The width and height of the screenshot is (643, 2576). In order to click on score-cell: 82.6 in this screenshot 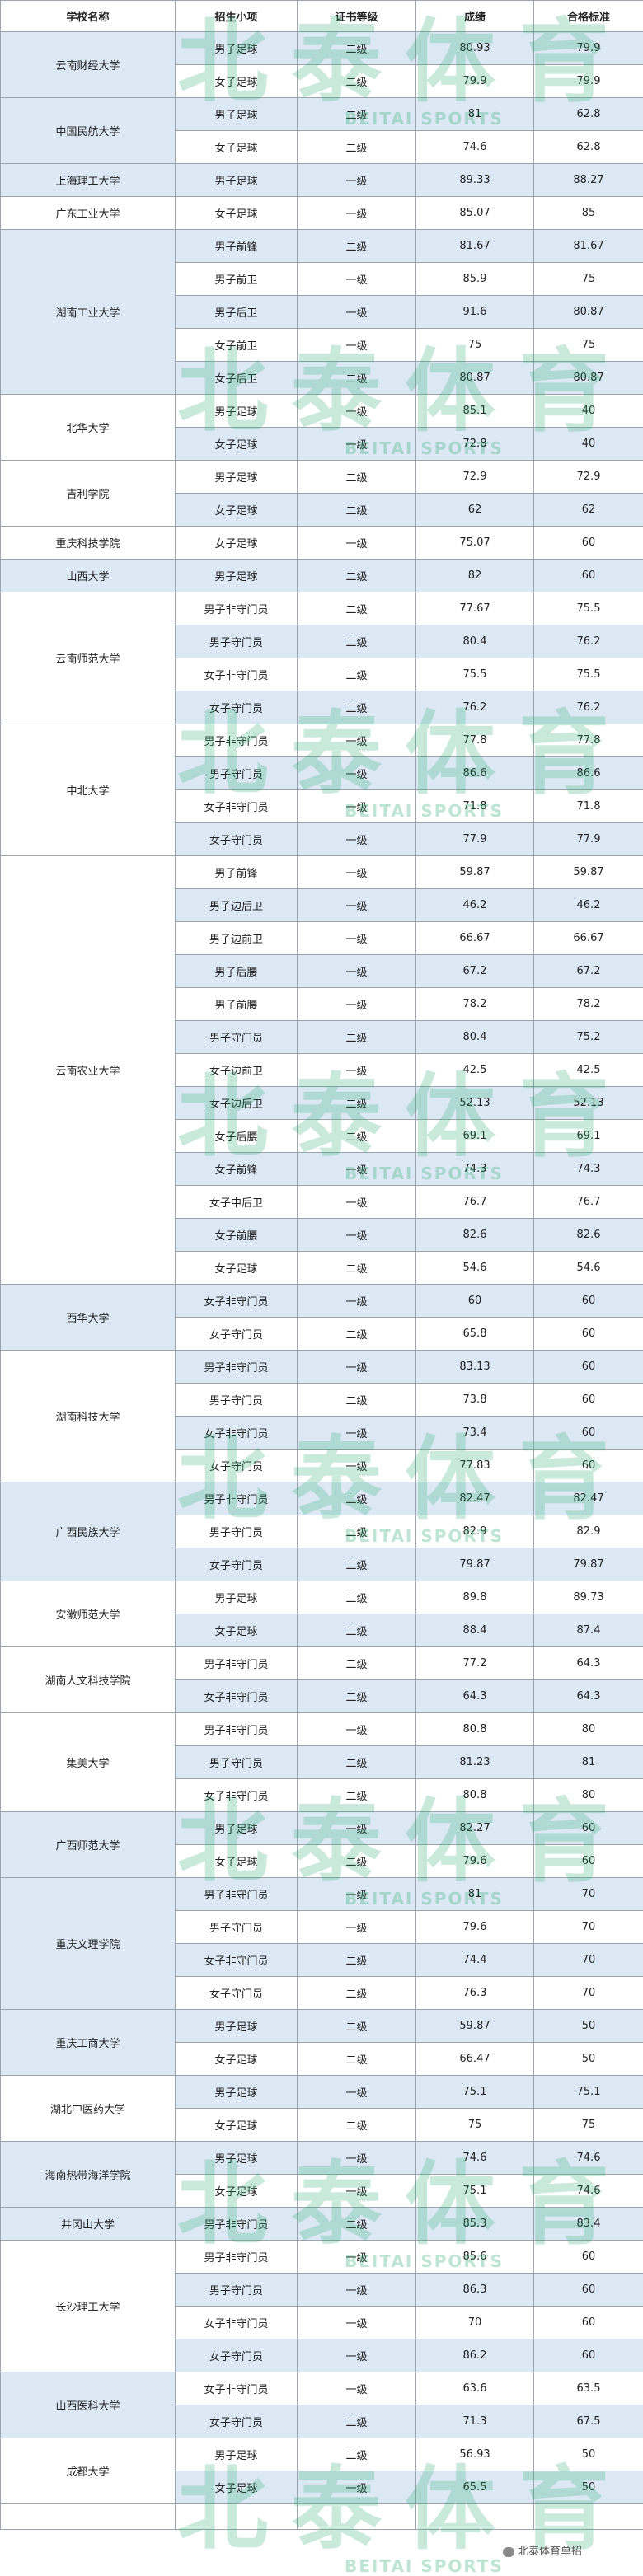, I will do `click(475, 1235)`.